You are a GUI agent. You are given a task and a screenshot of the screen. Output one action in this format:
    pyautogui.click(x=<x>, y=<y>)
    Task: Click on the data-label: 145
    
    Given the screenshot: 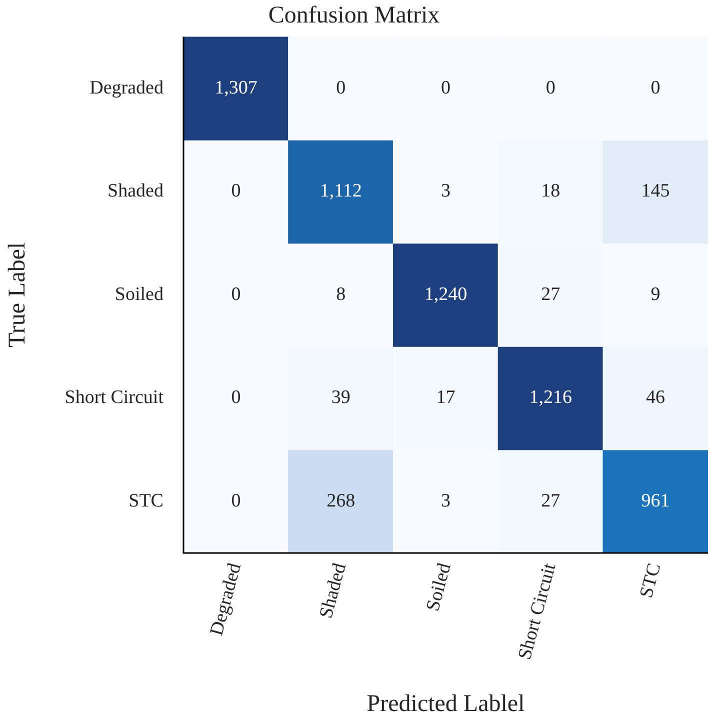 What is the action you would take?
    pyautogui.click(x=655, y=191)
    